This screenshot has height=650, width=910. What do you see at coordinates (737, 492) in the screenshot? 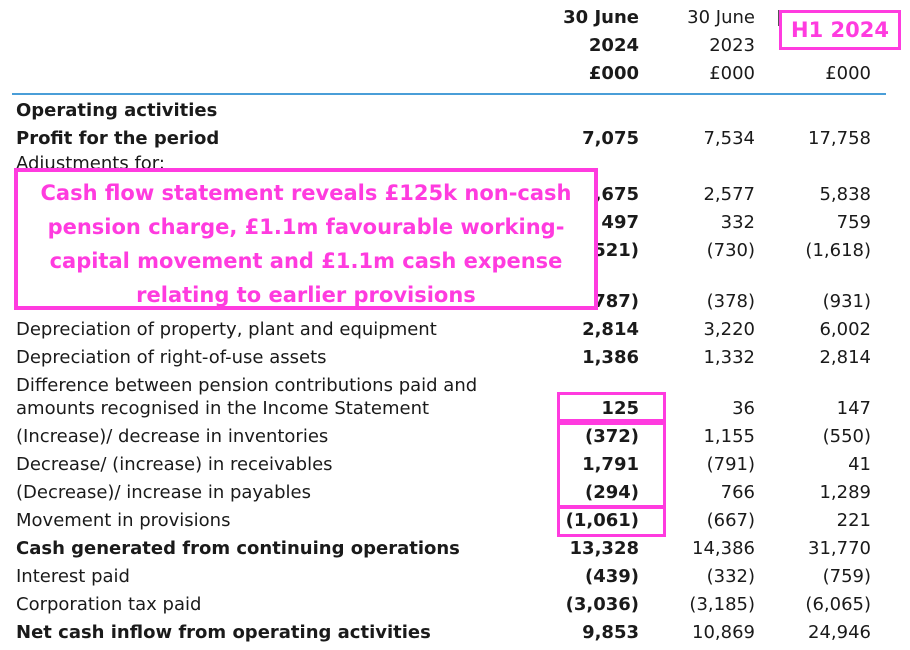
I see `row-value-2023: 766` at bounding box center [737, 492].